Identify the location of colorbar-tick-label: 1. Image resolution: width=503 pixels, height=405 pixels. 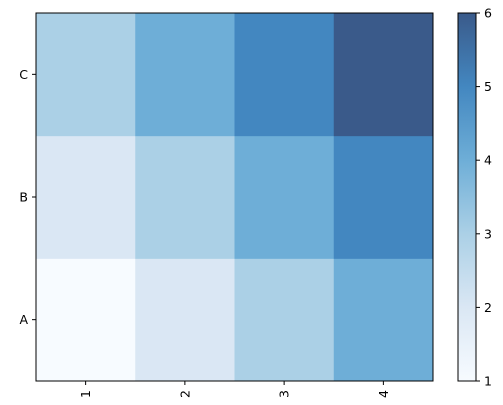
(488, 381).